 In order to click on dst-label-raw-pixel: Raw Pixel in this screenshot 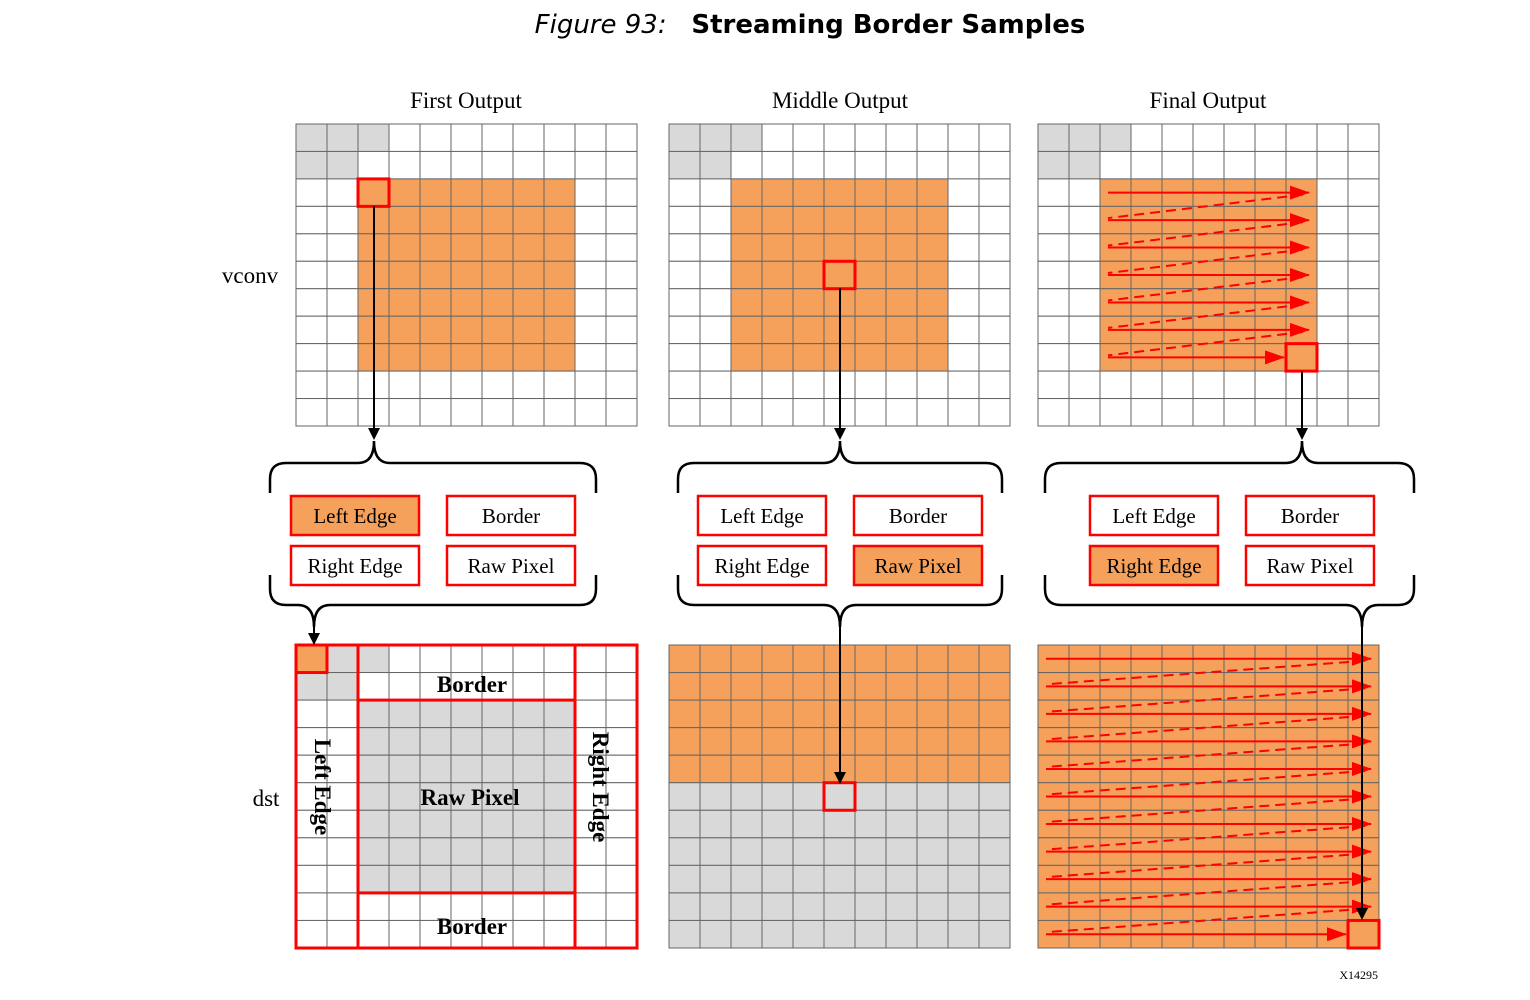, I will do `click(469, 797)`.